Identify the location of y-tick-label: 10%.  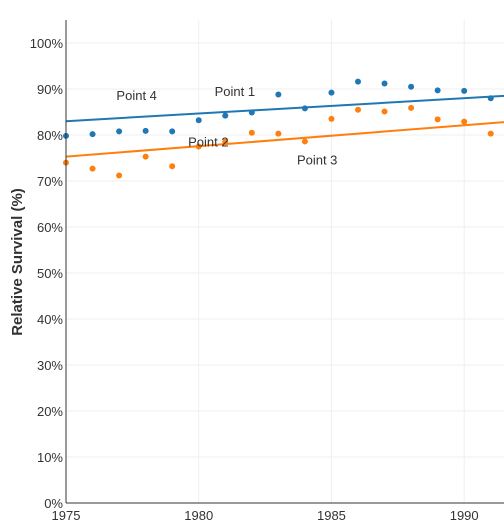
(50, 457).